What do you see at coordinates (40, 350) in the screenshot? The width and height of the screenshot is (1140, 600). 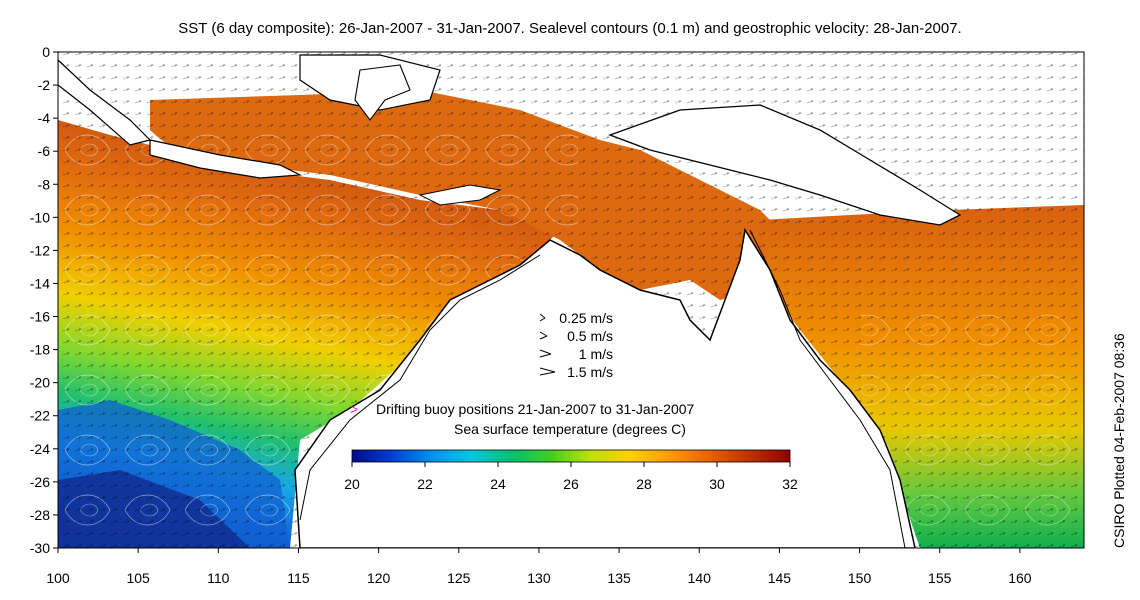 I see `lat-tick-label: -18` at bounding box center [40, 350].